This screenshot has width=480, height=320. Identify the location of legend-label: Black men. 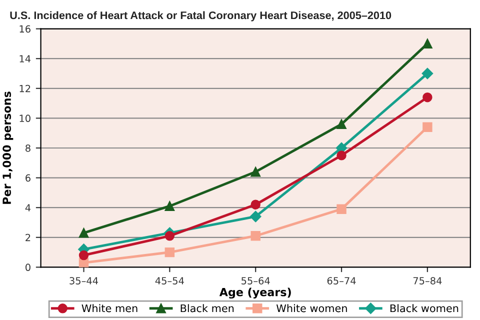
(207, 308).